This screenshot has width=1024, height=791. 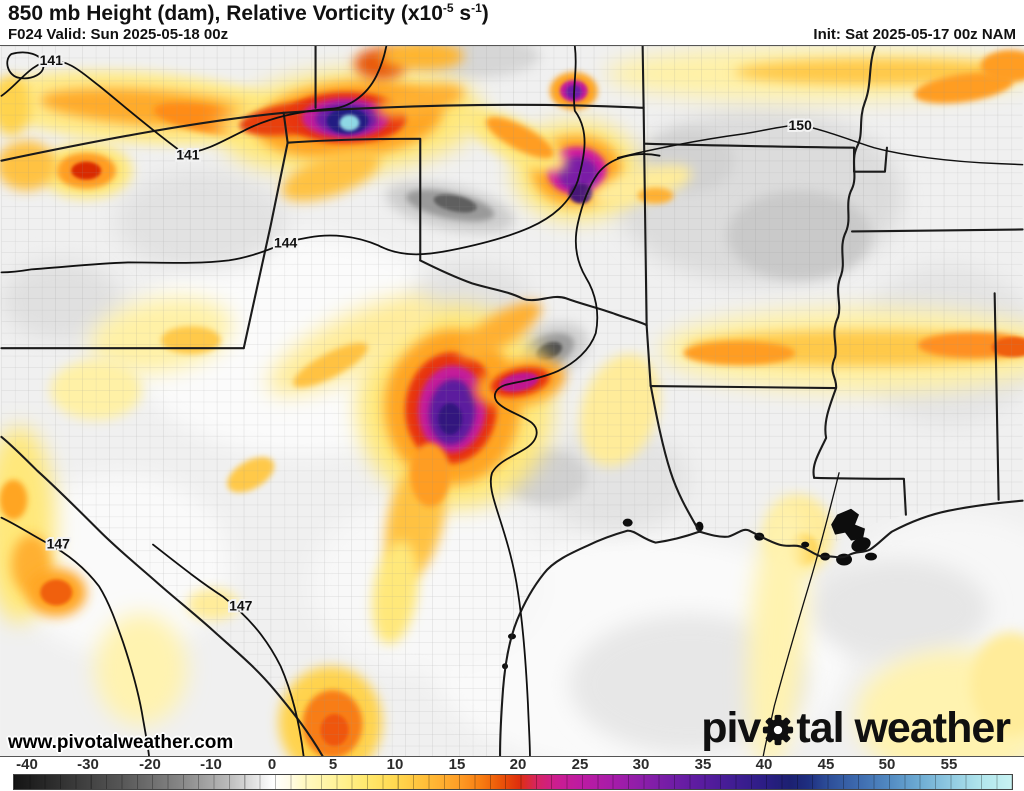 I want to click on colorbar-tick: 40, so click(x=764, y=764).